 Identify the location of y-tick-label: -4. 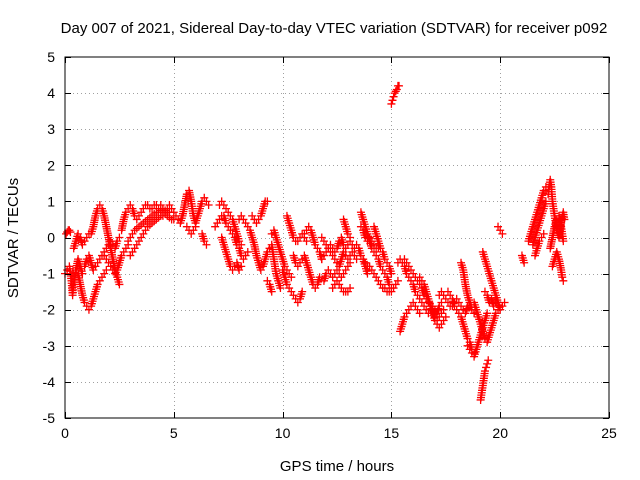
(49, 382).